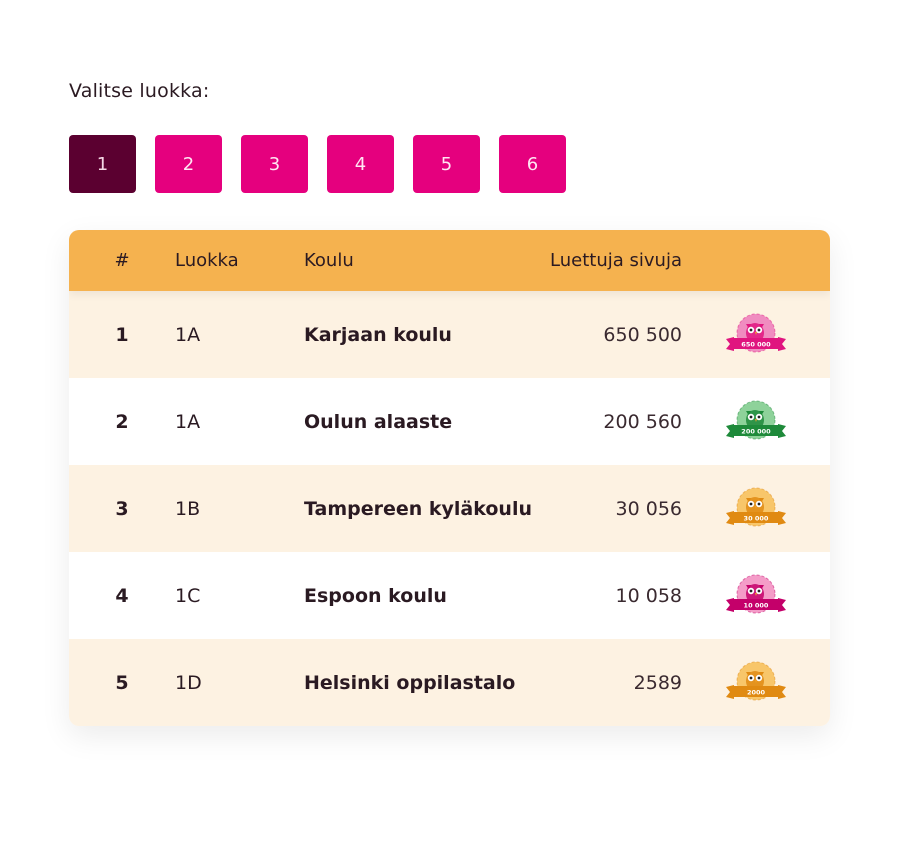  What do you see at coordinates (274, 164) in the screenshot?
I see `grade-button-3: 3` at bounding box center [274, 164].